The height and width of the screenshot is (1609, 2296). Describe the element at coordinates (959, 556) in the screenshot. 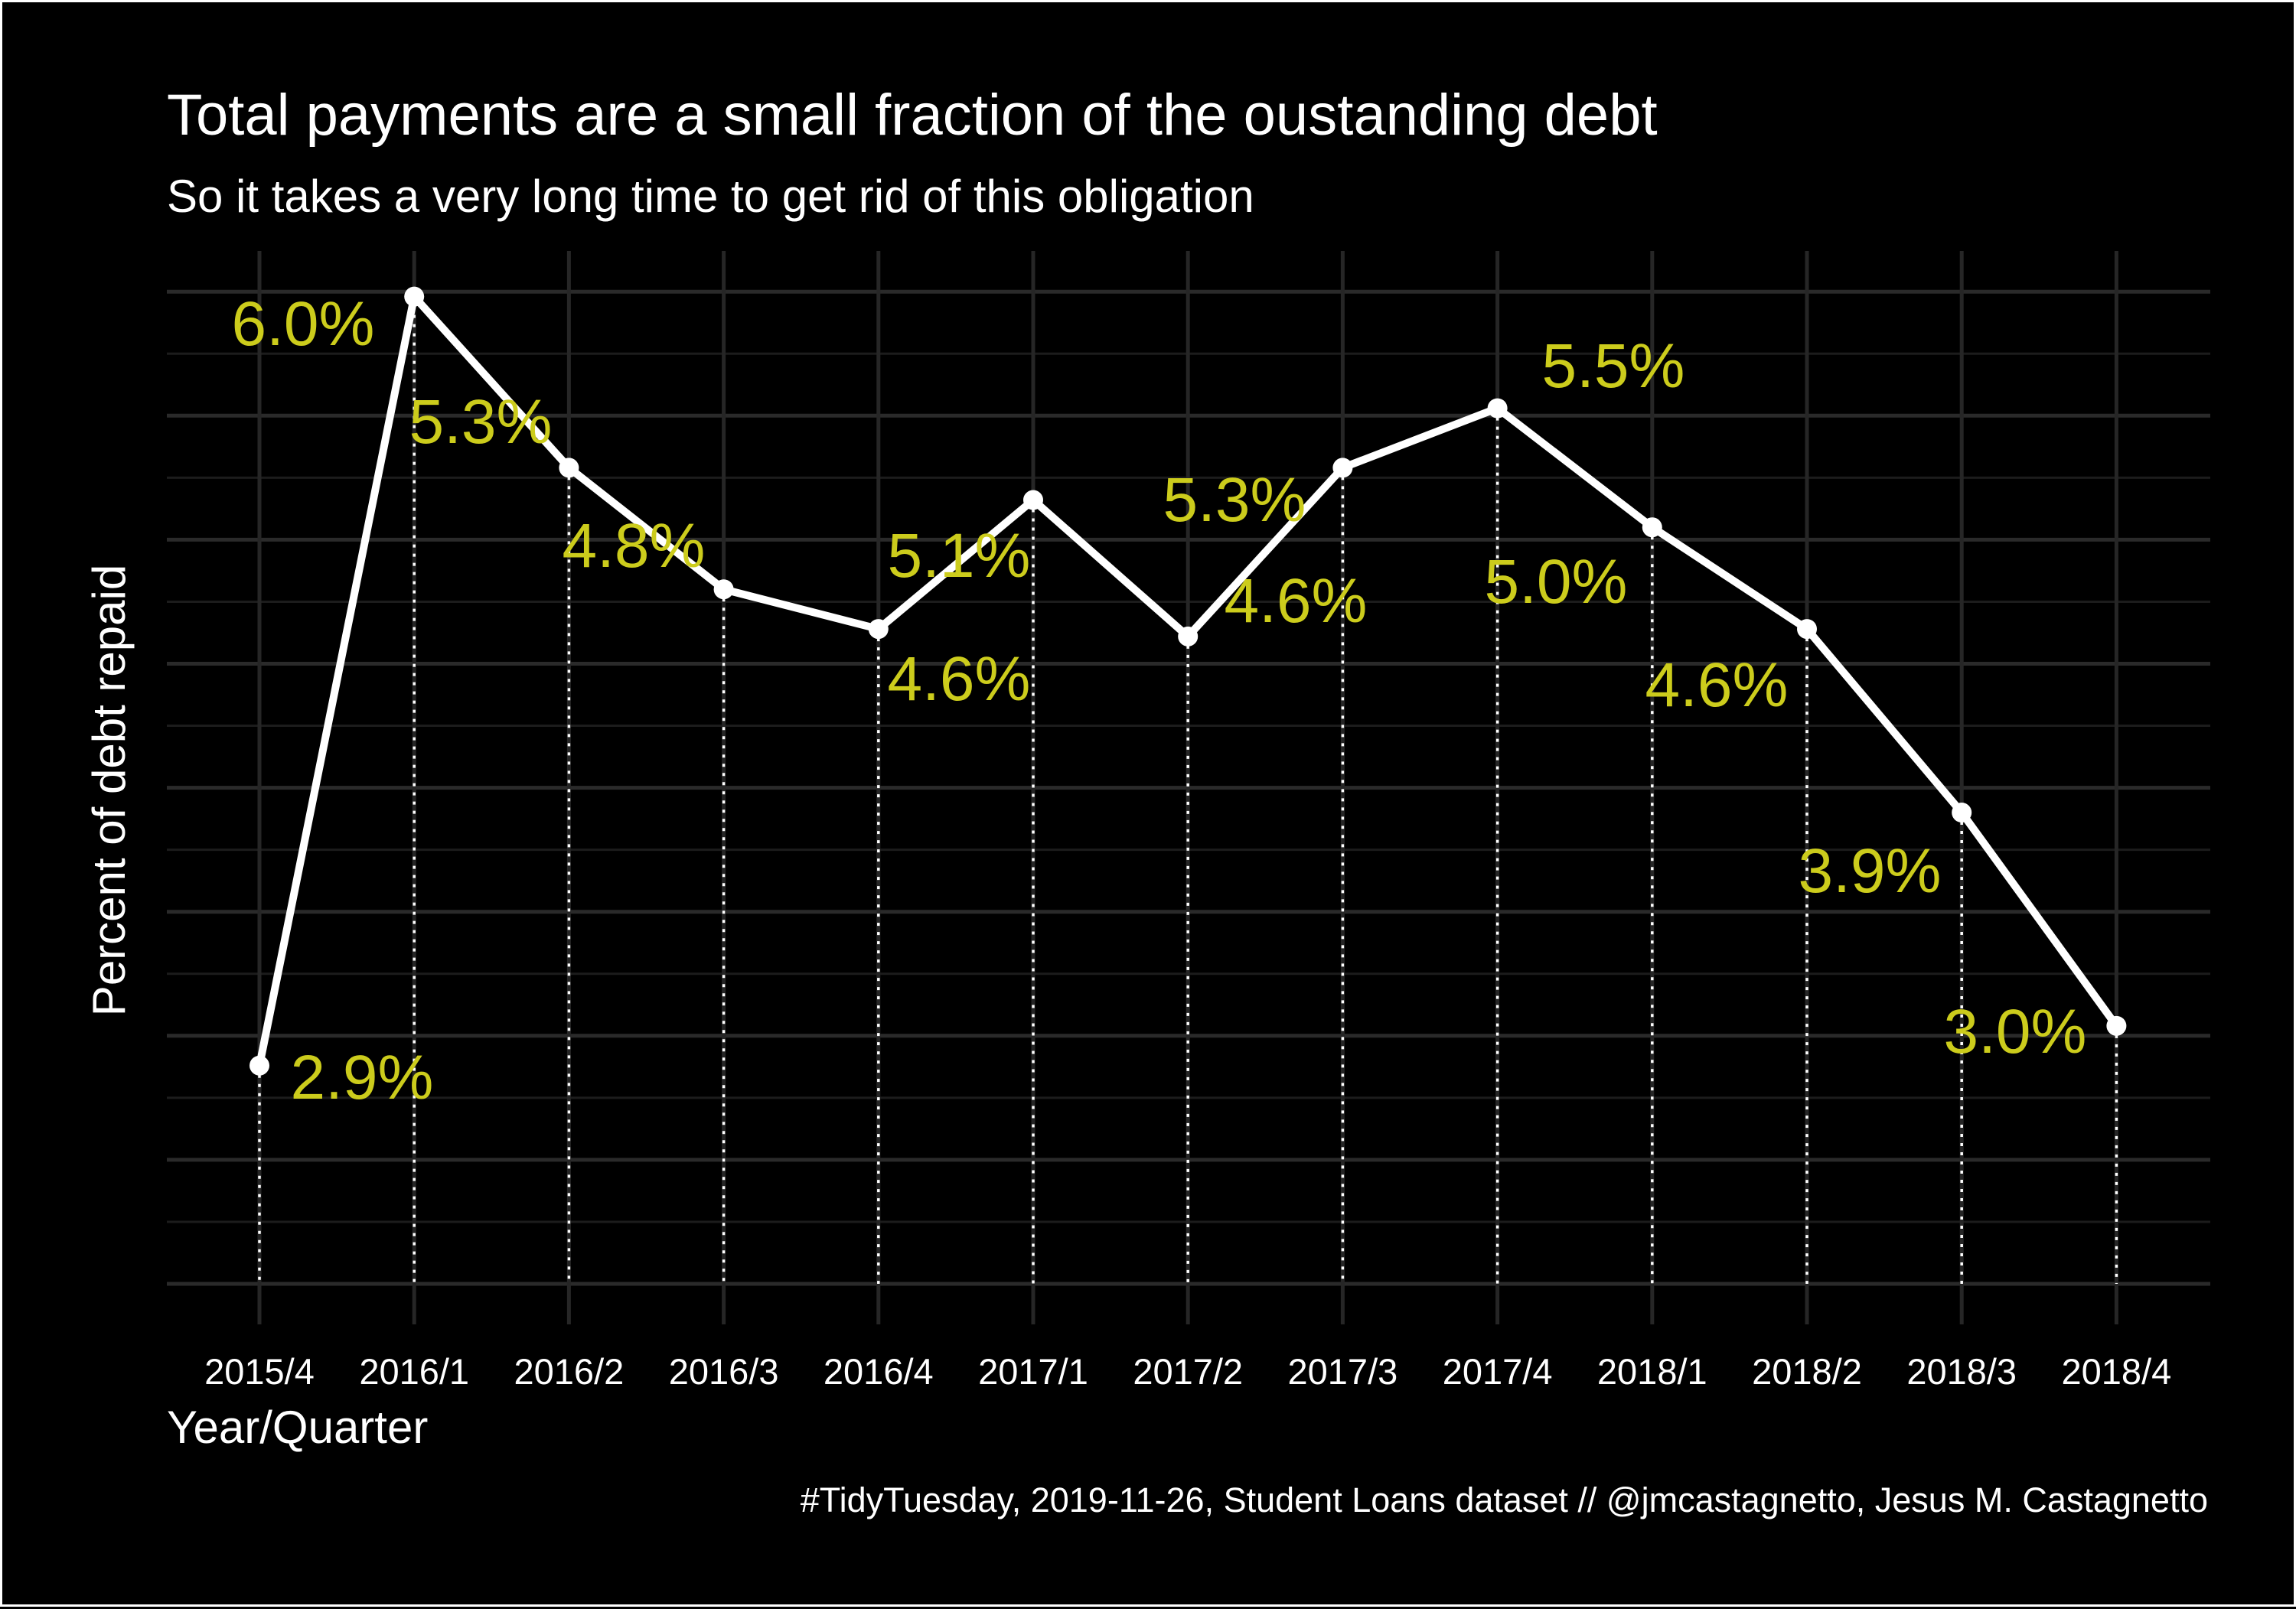

I see `data-label: 5.1%` at that location.